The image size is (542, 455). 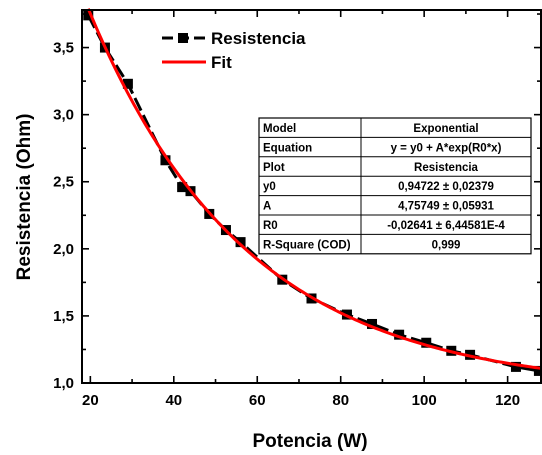 What do you see at coordinates (301, 400) in the screenshot?
I see `x-tick-labels: 20 40 60 80 100 120` at bounding box center [301, 400].